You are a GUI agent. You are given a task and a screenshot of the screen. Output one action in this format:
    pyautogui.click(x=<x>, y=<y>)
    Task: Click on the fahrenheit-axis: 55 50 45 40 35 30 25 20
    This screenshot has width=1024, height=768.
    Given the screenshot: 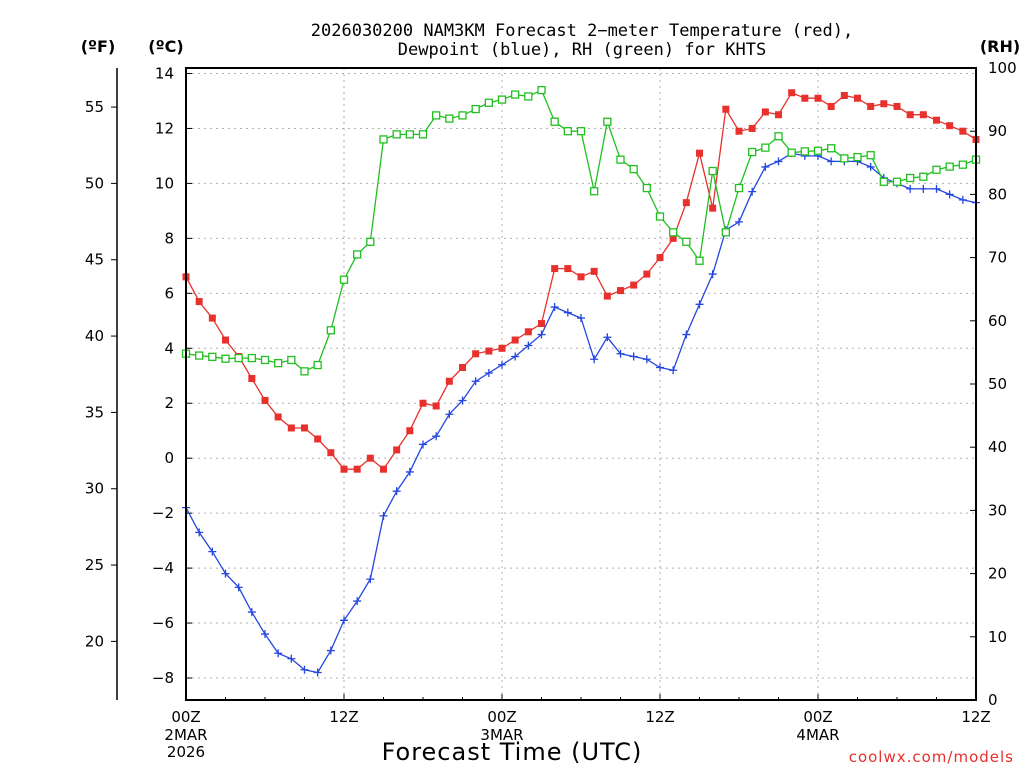 What is the action you would take?
    pyautogui.click(x=101, y=384)
    